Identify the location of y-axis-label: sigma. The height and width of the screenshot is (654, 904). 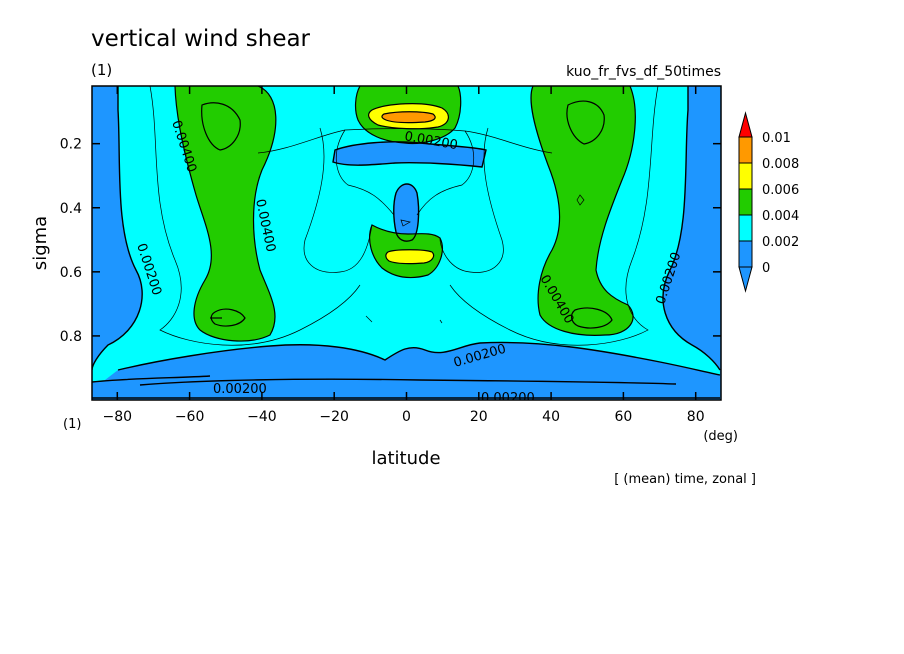
(40, 243).